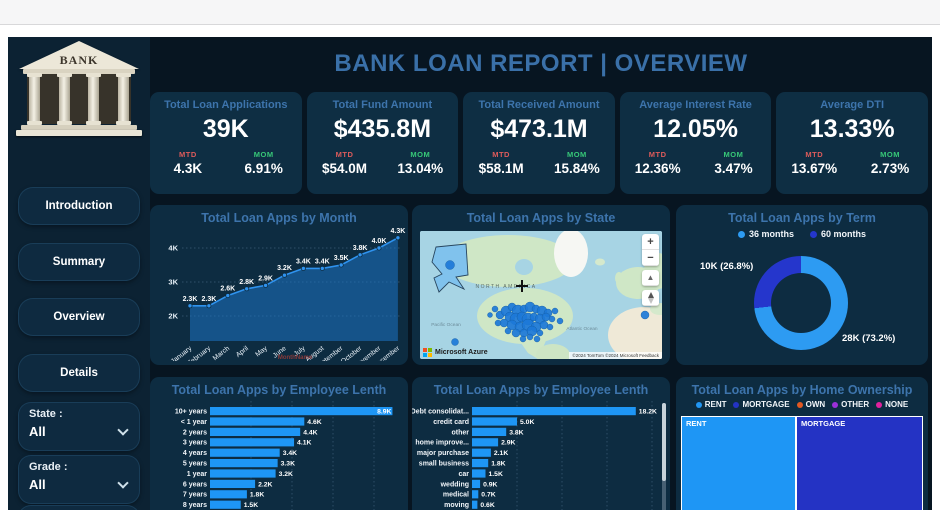 The height and width of the screenshot is (510, 940). What do you see at coordinates (427, 352) in the screenshot?
I see `microsoft-logo-icon` at bounding box center [427, 352].